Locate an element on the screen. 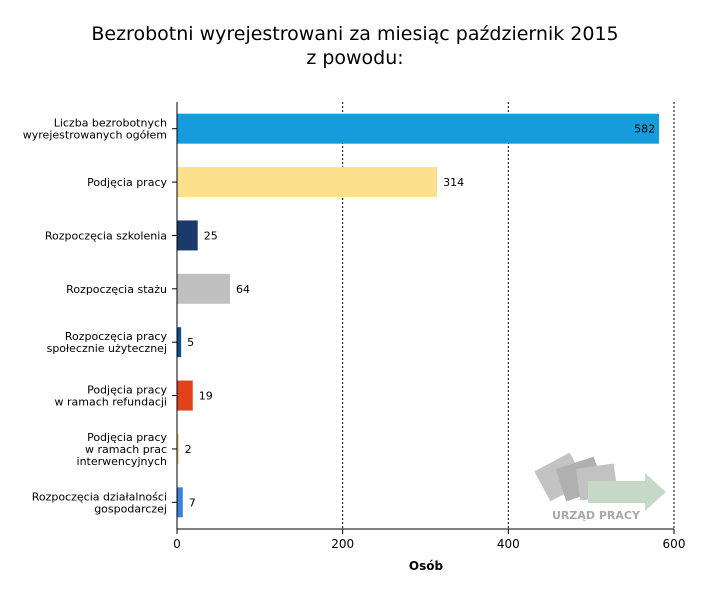  chart-title-line-2: z powodu: is located at coordinates (355, 58).